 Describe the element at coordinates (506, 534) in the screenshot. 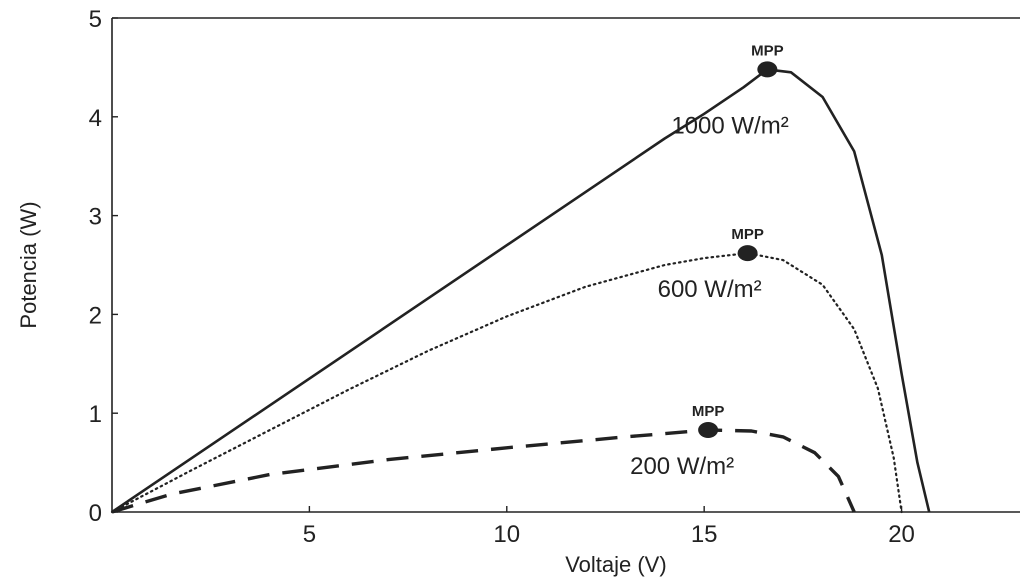

I see `x-tick-label: 10` at that location.